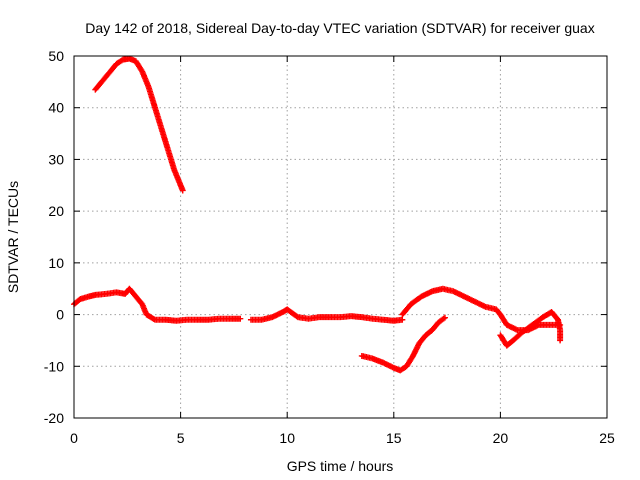 The width and height of the screenshot is (640, 480). I want to click on y-tick-label: 10, so click(56, 263).